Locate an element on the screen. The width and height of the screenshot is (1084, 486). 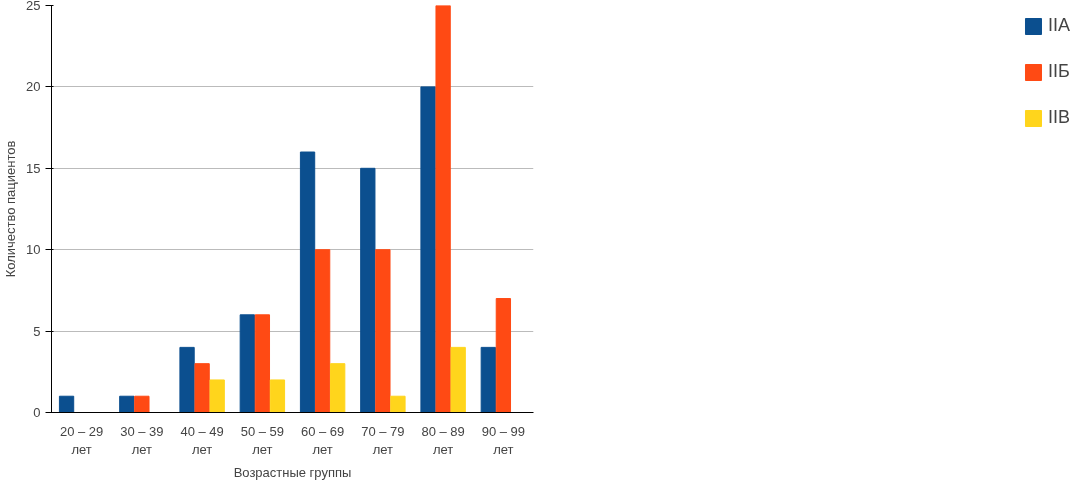
x-tick-label: 30 – 39 лет is located at coordinates (142, 440).